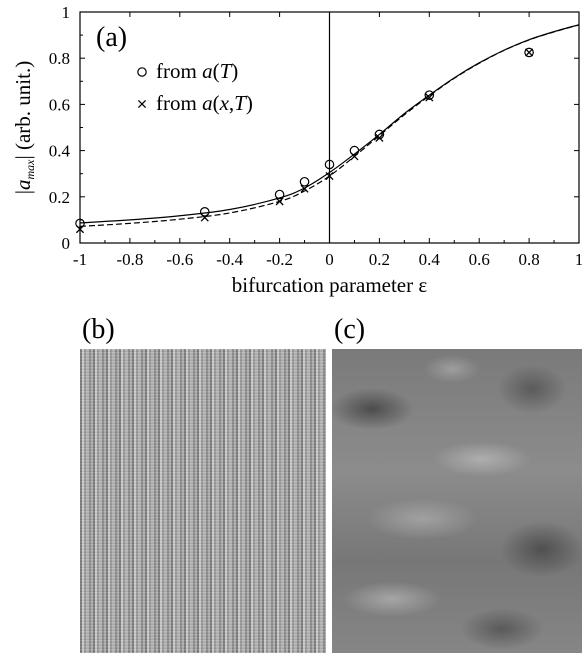 This screenshot has height=653, width=582. Describe the element at coordinates (59, 104) in the screenshot. I see `y-tick-label: 0.6` at that location.